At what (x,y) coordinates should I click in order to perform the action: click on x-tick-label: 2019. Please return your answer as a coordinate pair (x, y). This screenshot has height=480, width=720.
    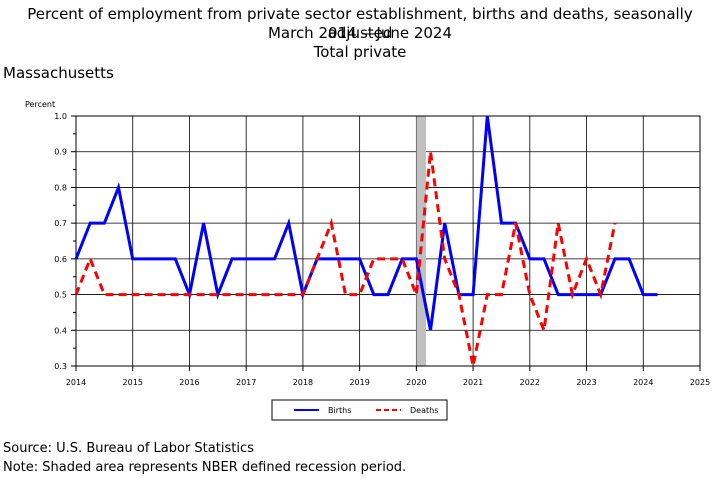
    Looking at the image, I should click on (359, 382).